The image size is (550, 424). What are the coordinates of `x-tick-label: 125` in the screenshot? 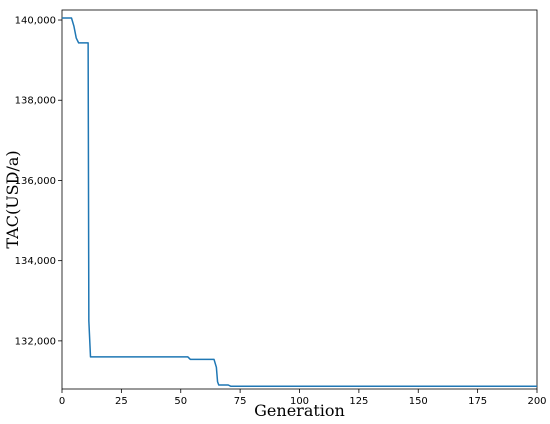 It's located at (358, 401).